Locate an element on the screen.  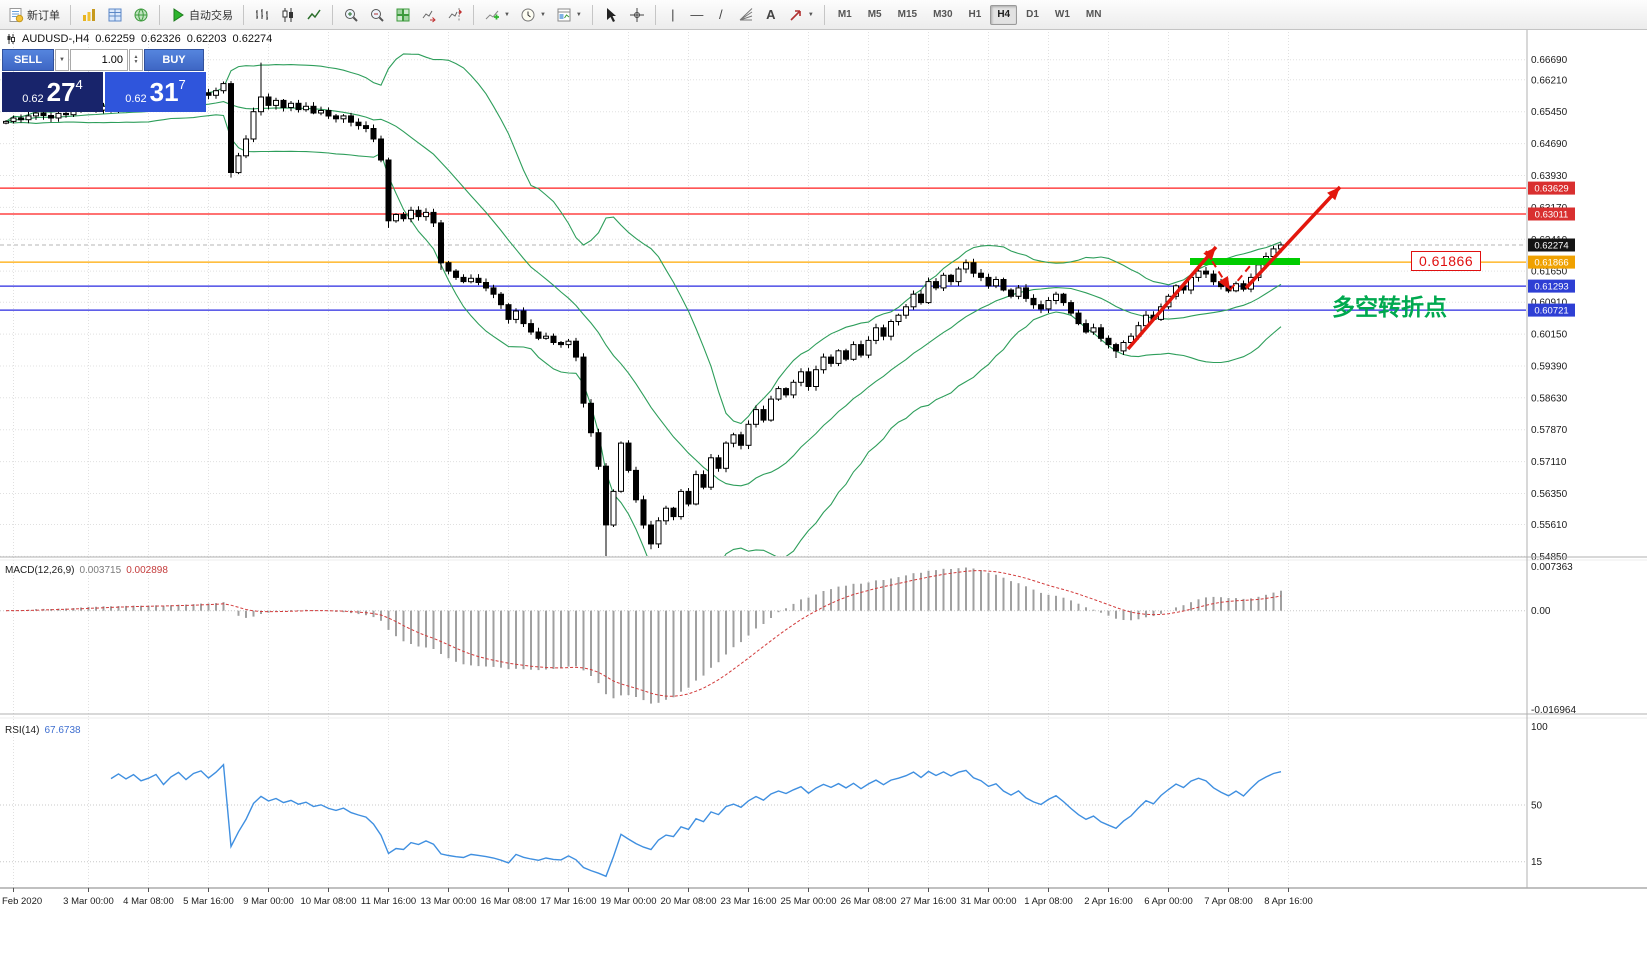
svg-text: 1 Apr 08:00 is located at coordinates (1048, 901).